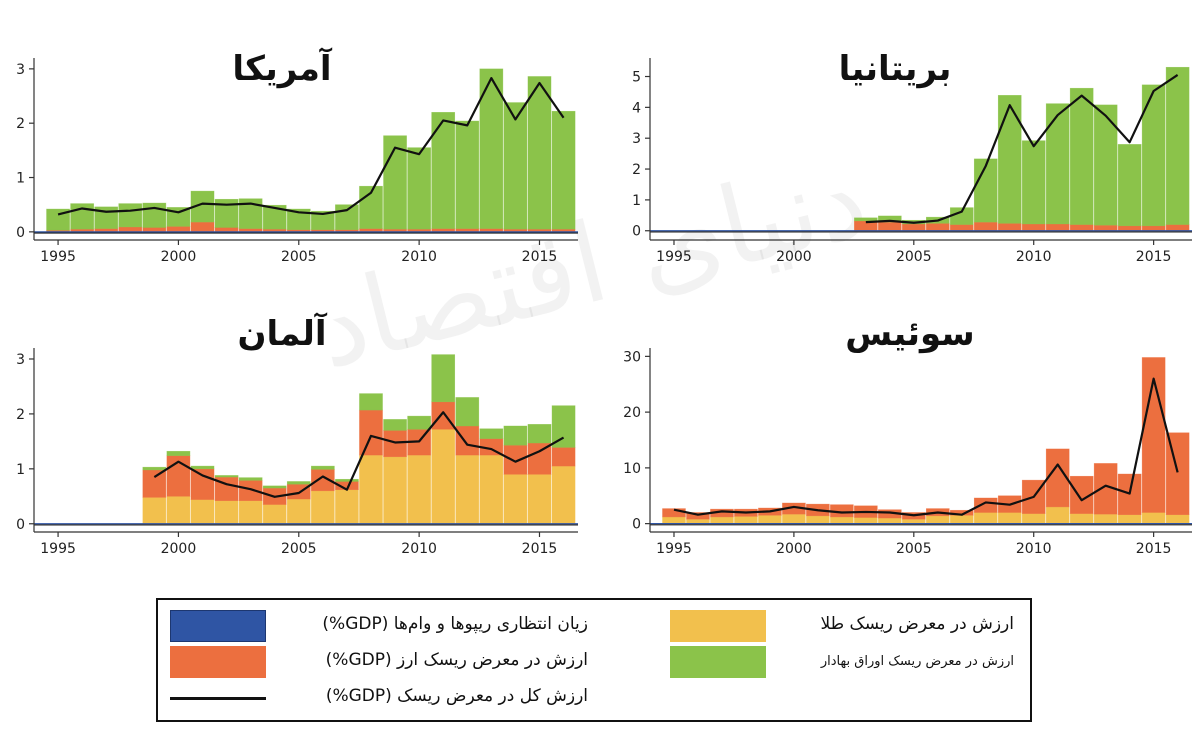  I want to click on bar-securities-1999, so click(154, 215).